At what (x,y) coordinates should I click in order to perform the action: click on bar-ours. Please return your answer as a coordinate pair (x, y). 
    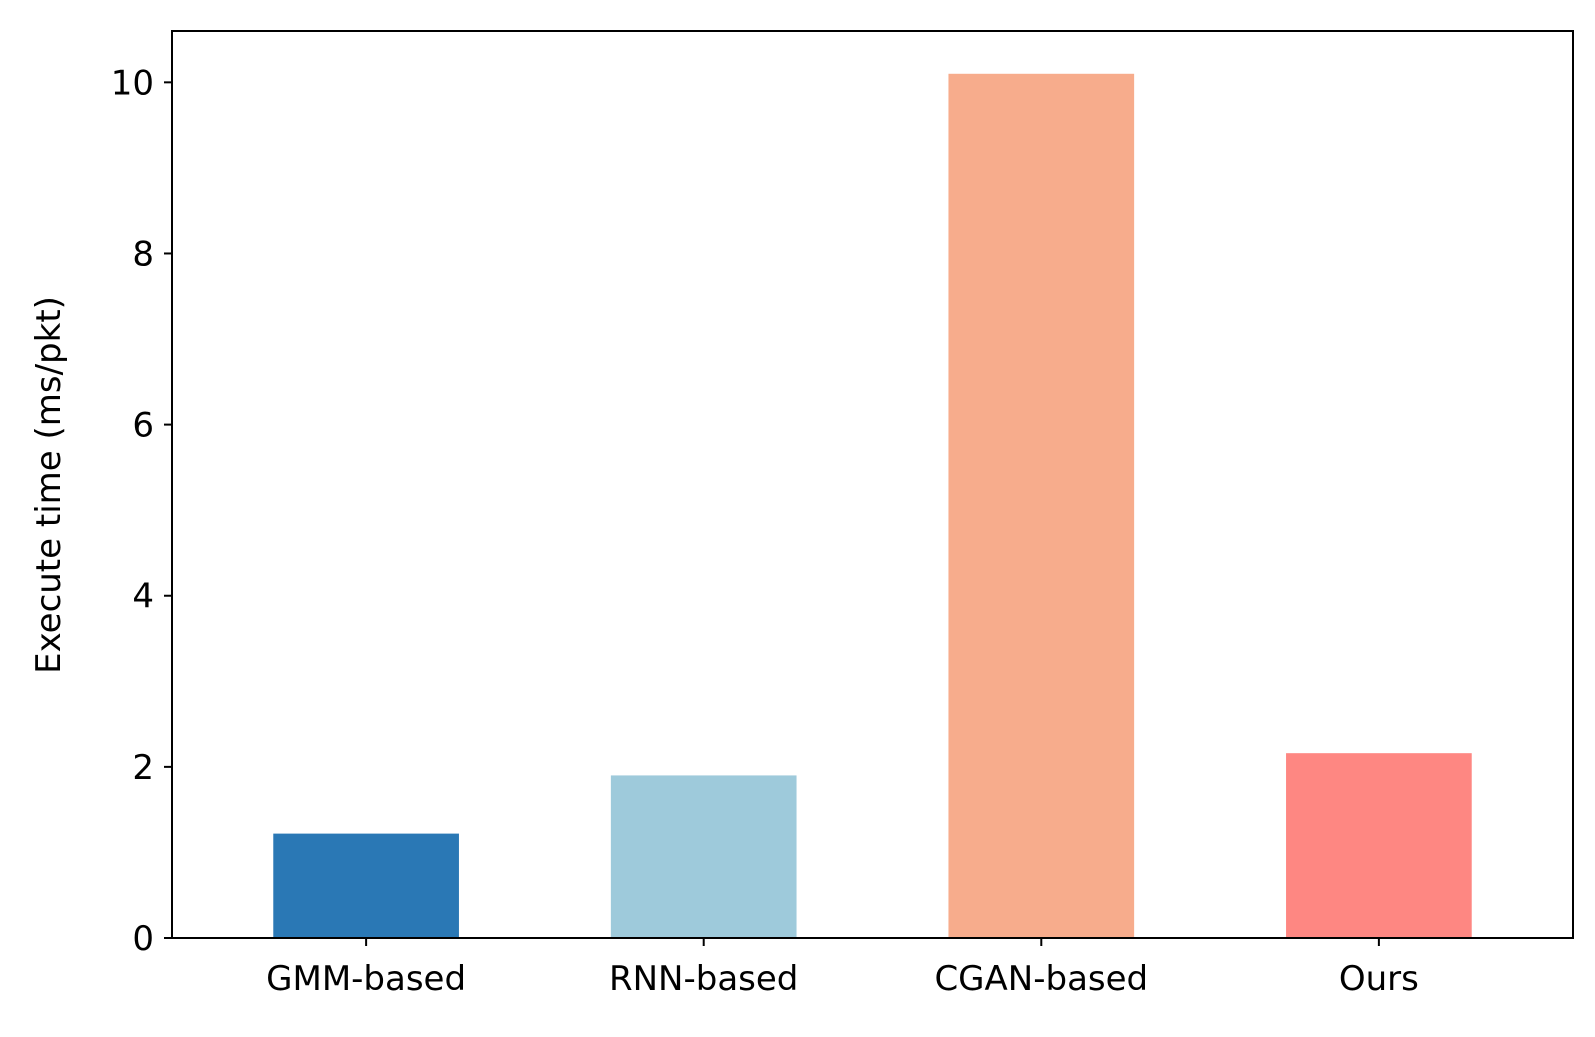
    Looking at the image, I should click on (1379, 845).